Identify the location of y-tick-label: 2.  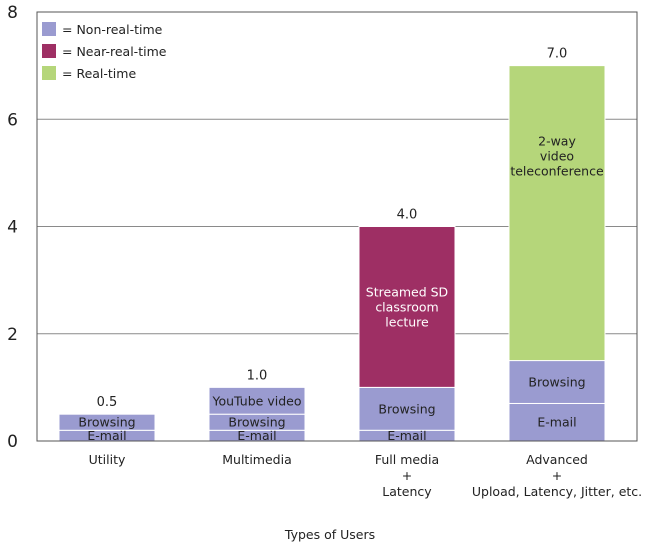
(12, 335).